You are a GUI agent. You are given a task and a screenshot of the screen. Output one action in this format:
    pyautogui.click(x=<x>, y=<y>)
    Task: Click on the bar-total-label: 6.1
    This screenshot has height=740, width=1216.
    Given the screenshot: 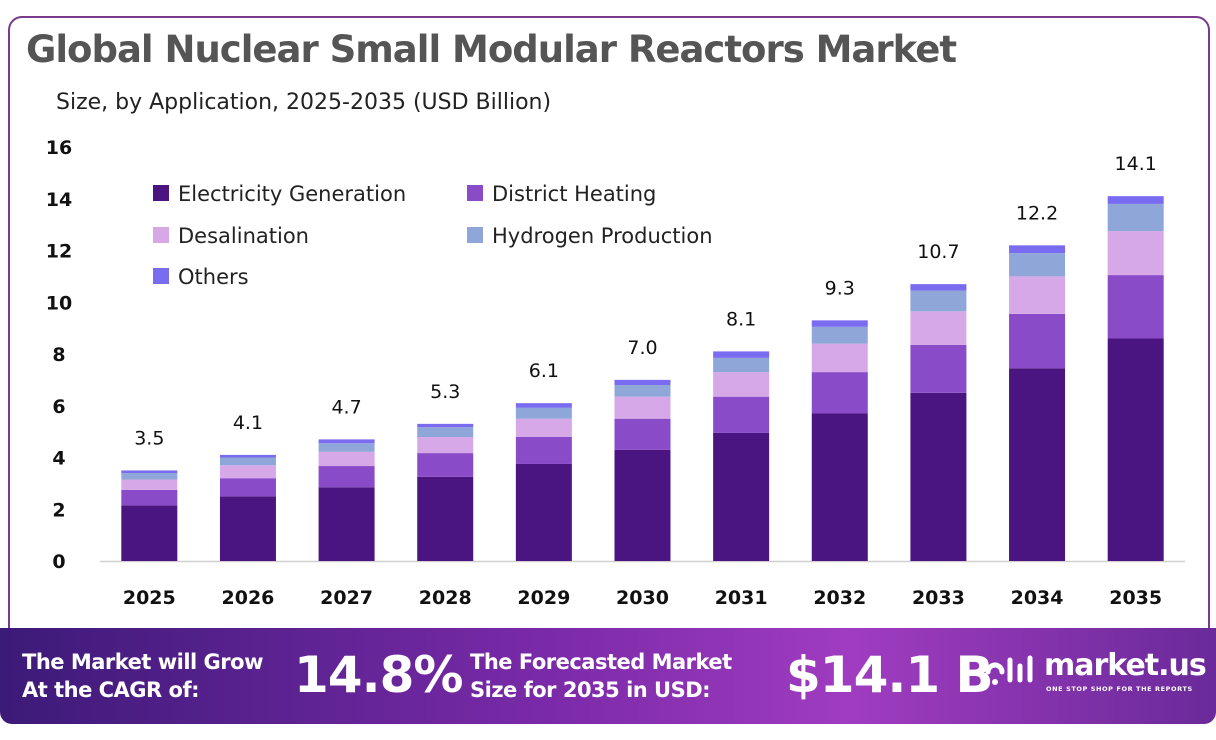 What is the action you would take?
    pyautogui.click(x=544, y=371)
    